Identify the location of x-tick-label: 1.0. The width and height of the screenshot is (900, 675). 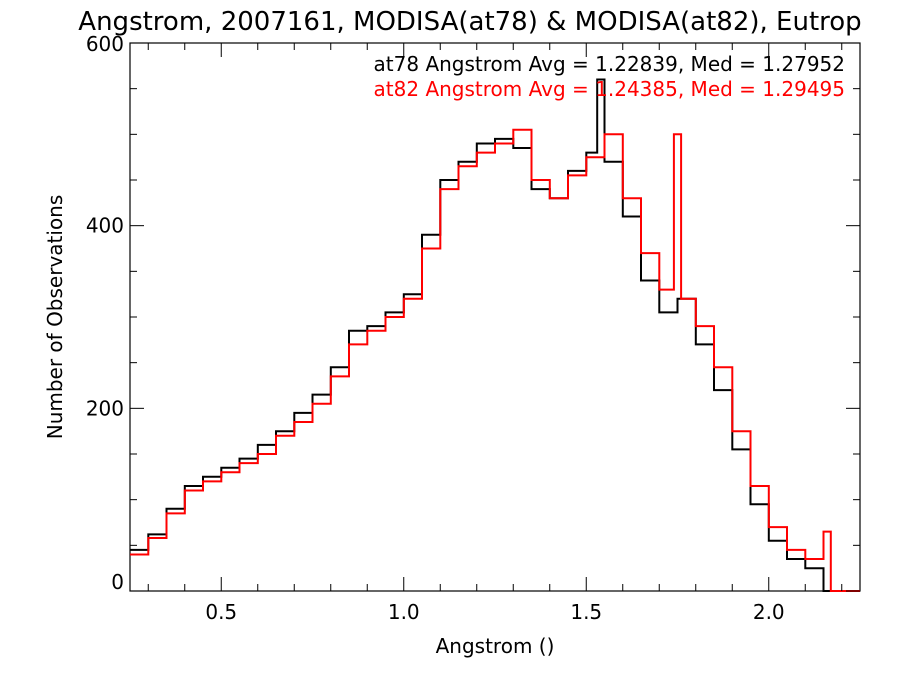
(404, 612).